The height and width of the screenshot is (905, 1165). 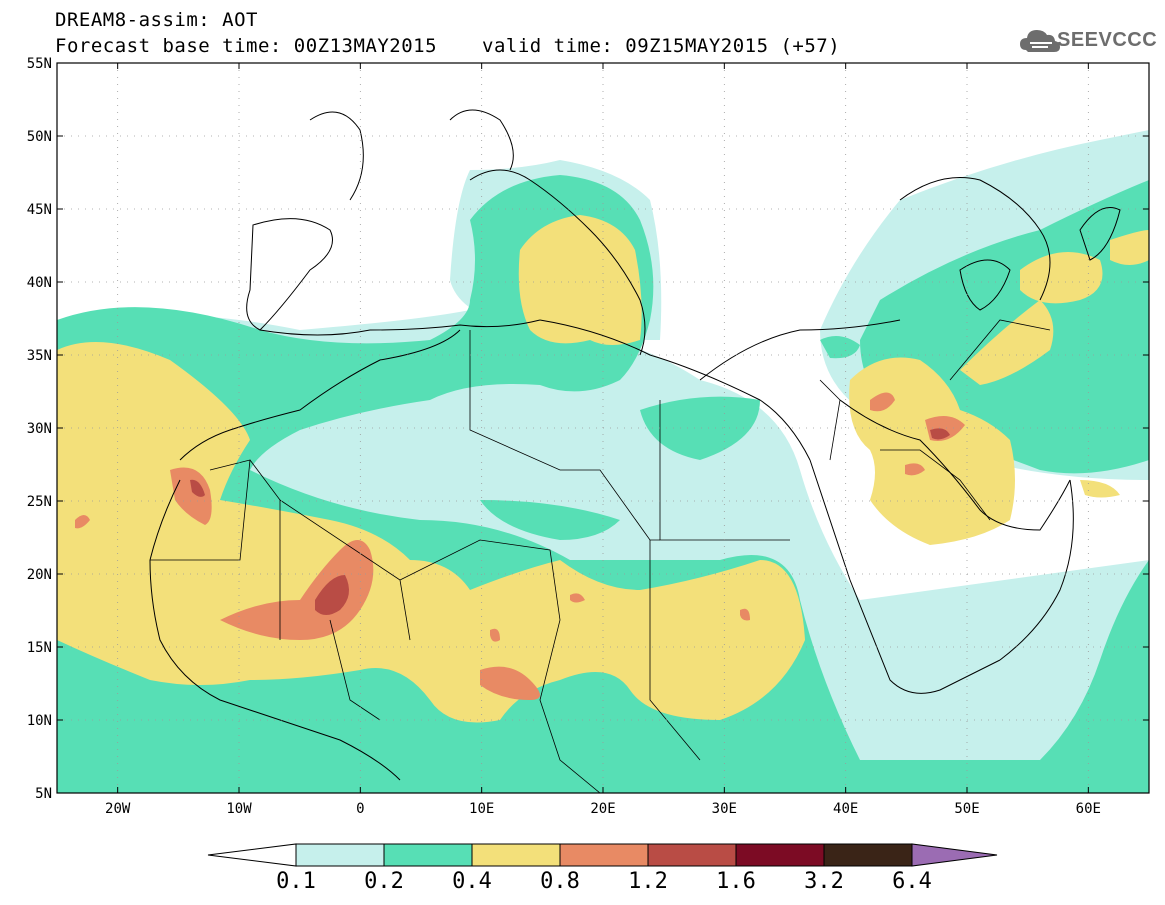 I want to click on lon-tick-label: 50E, so click(x=966, y=809).